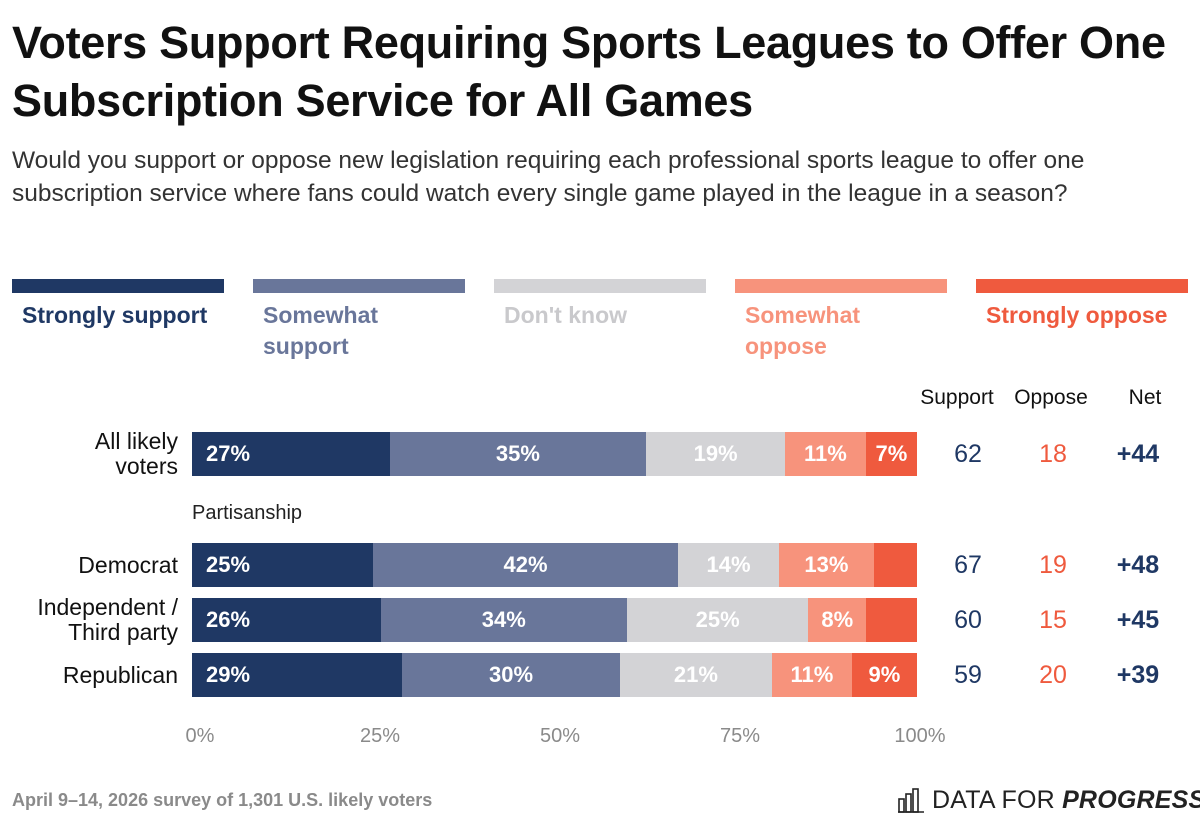  Describe the element at coordinates (1053, 675) in the screenshot. I see `oppose-value: 20` at that location.